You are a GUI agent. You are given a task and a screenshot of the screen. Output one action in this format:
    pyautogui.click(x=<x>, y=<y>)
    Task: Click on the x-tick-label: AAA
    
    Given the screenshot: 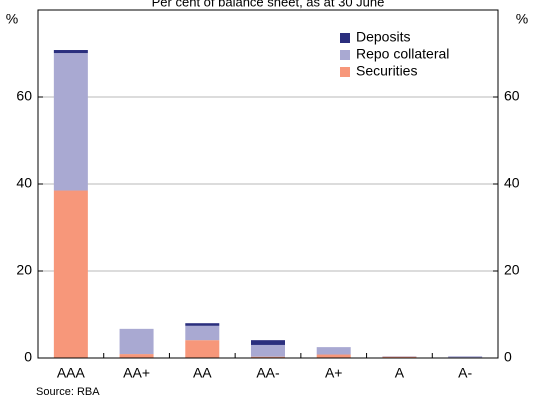 What is the action you would take?
    pyautogui.click(x=71, y=373)
    